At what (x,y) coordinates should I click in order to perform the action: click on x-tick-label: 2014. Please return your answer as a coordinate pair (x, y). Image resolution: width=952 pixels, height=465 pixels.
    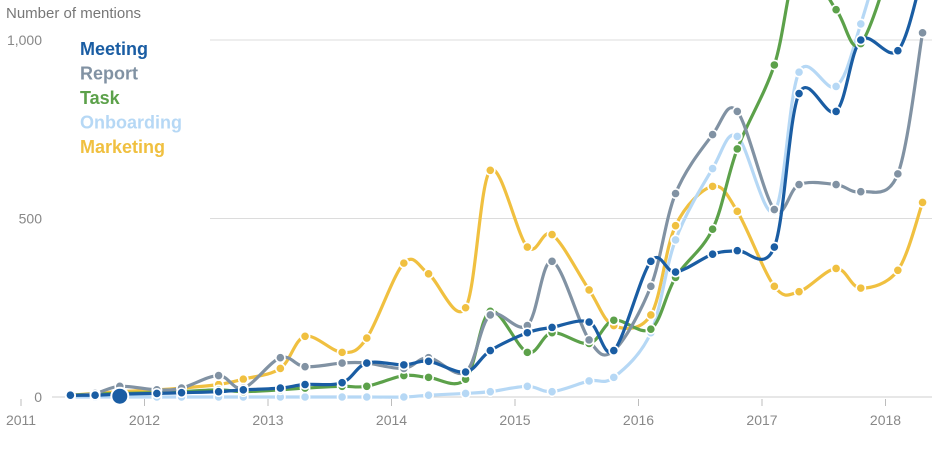
    Looking at the image, I should click on (391, 420).